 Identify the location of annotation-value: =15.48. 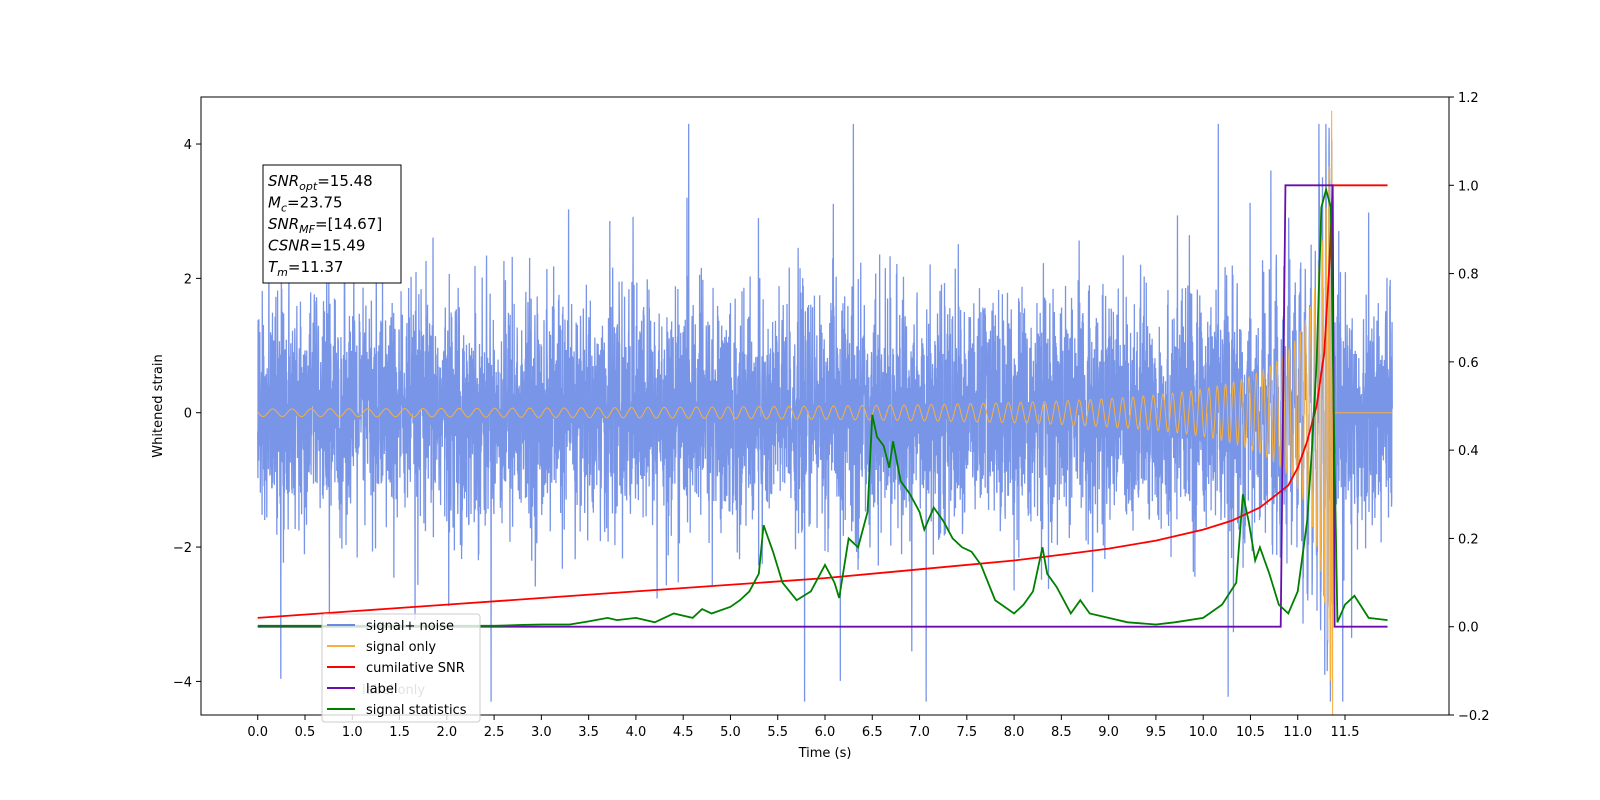
(345, 181).